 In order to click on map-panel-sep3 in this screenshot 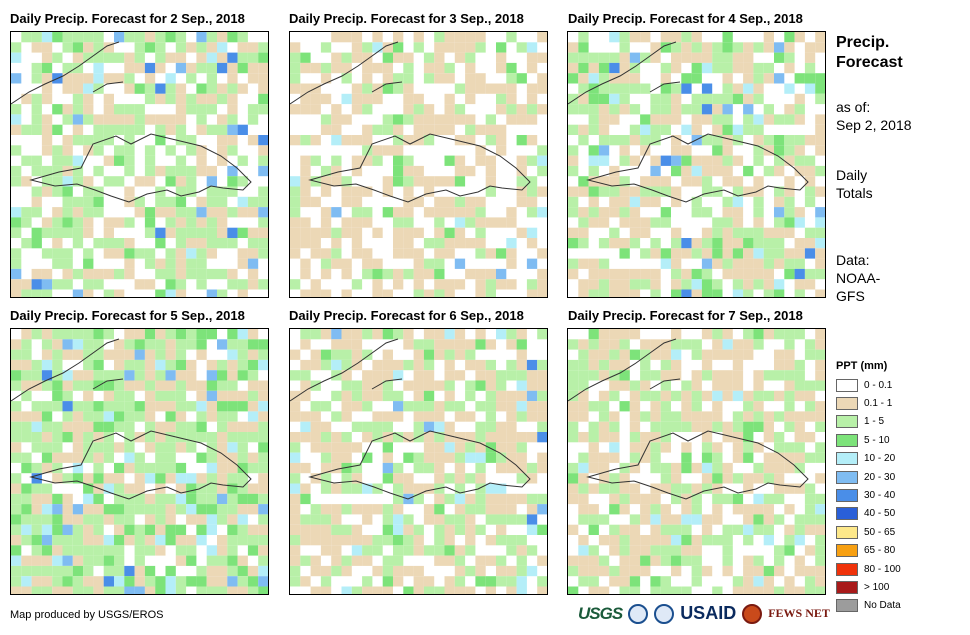, I will do `click(418, 164)`.